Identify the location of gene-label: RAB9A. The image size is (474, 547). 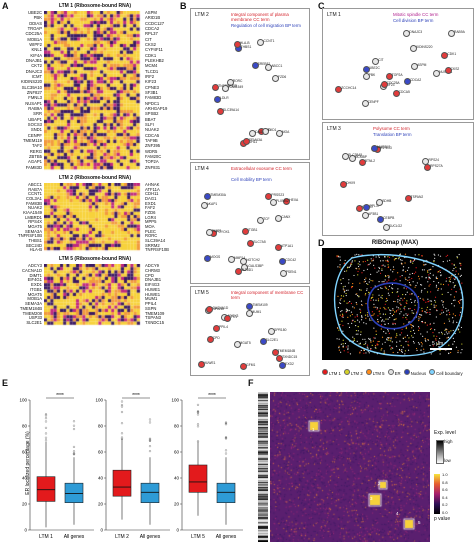
(35, 108).